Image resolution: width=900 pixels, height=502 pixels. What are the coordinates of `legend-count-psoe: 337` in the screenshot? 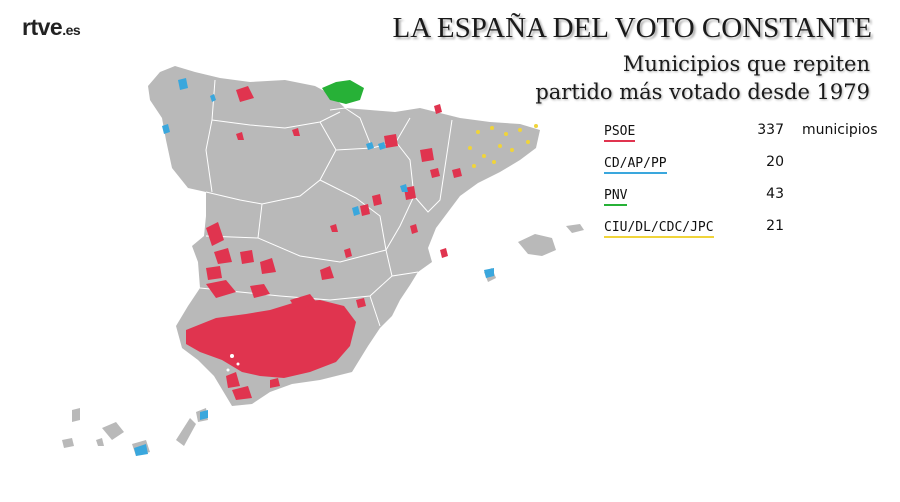 It's located at (770, 130).